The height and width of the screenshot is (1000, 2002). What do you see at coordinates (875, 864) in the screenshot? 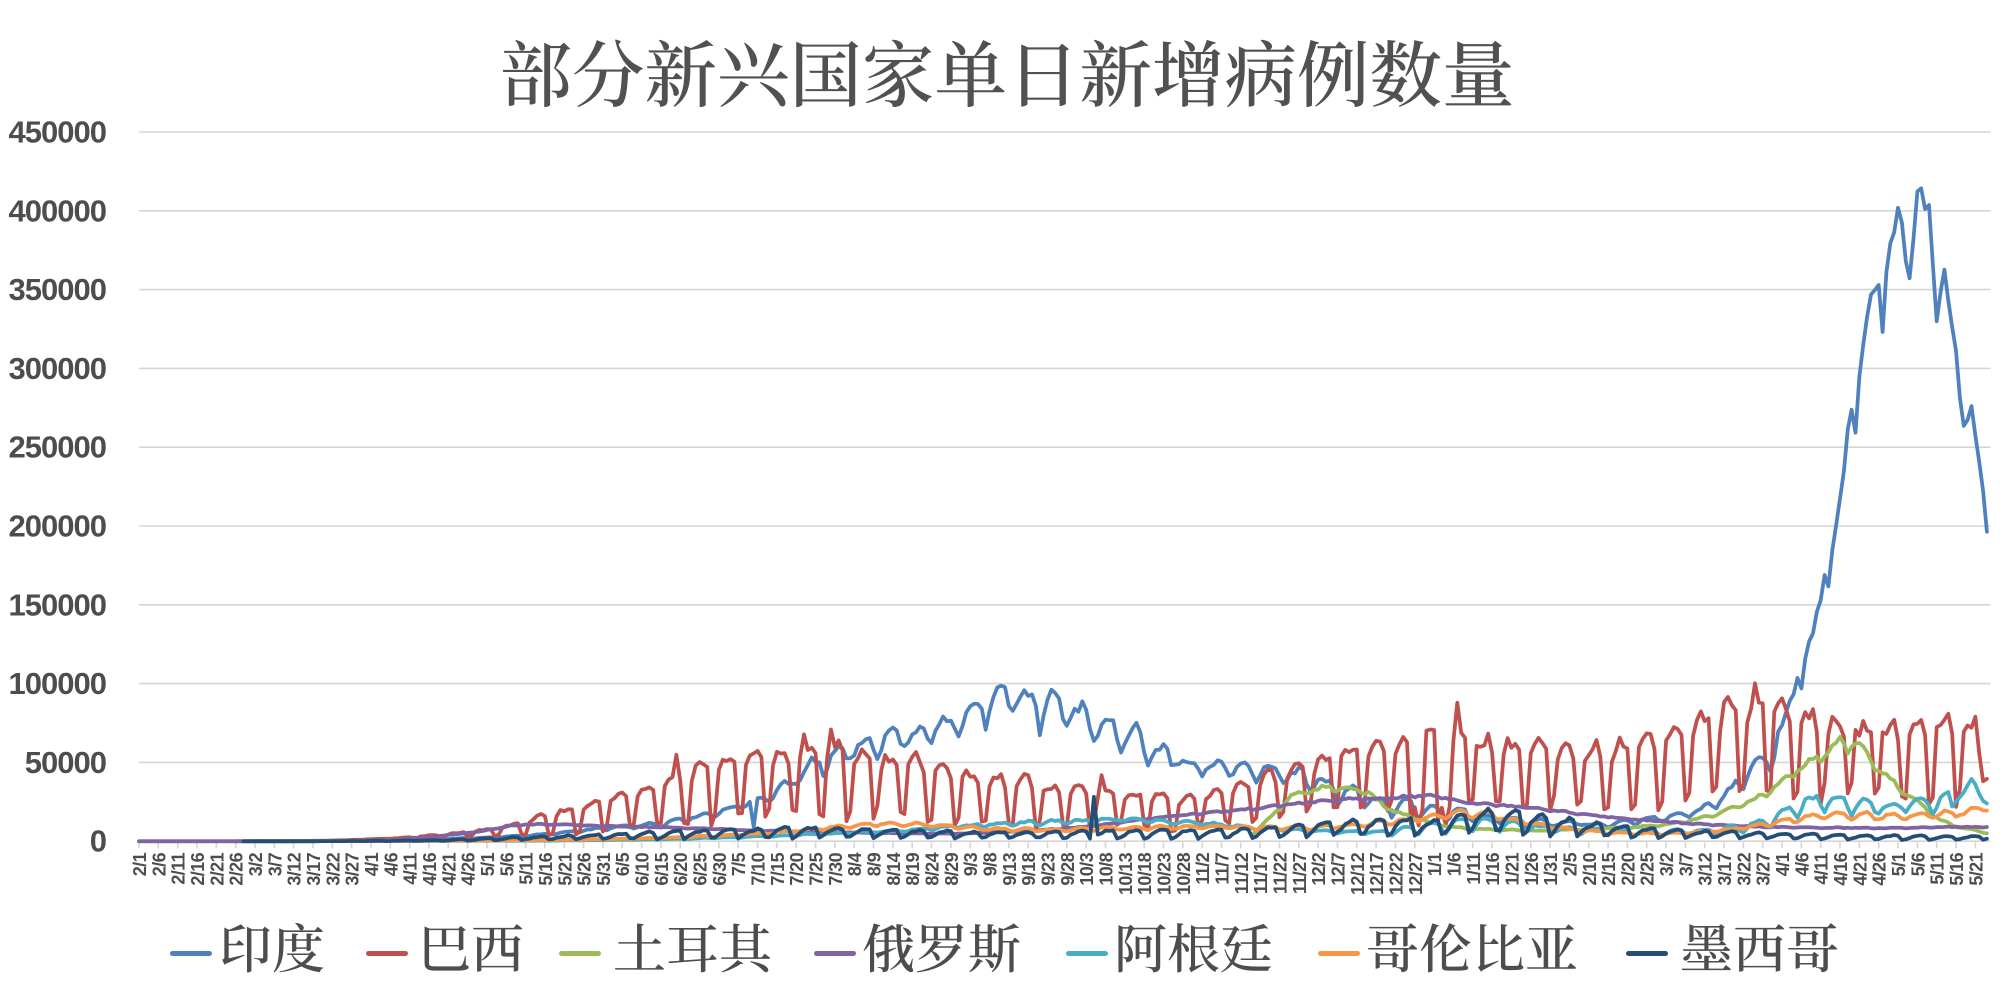
I see `svg-text: 8/9` at bounding box center [875, 864].